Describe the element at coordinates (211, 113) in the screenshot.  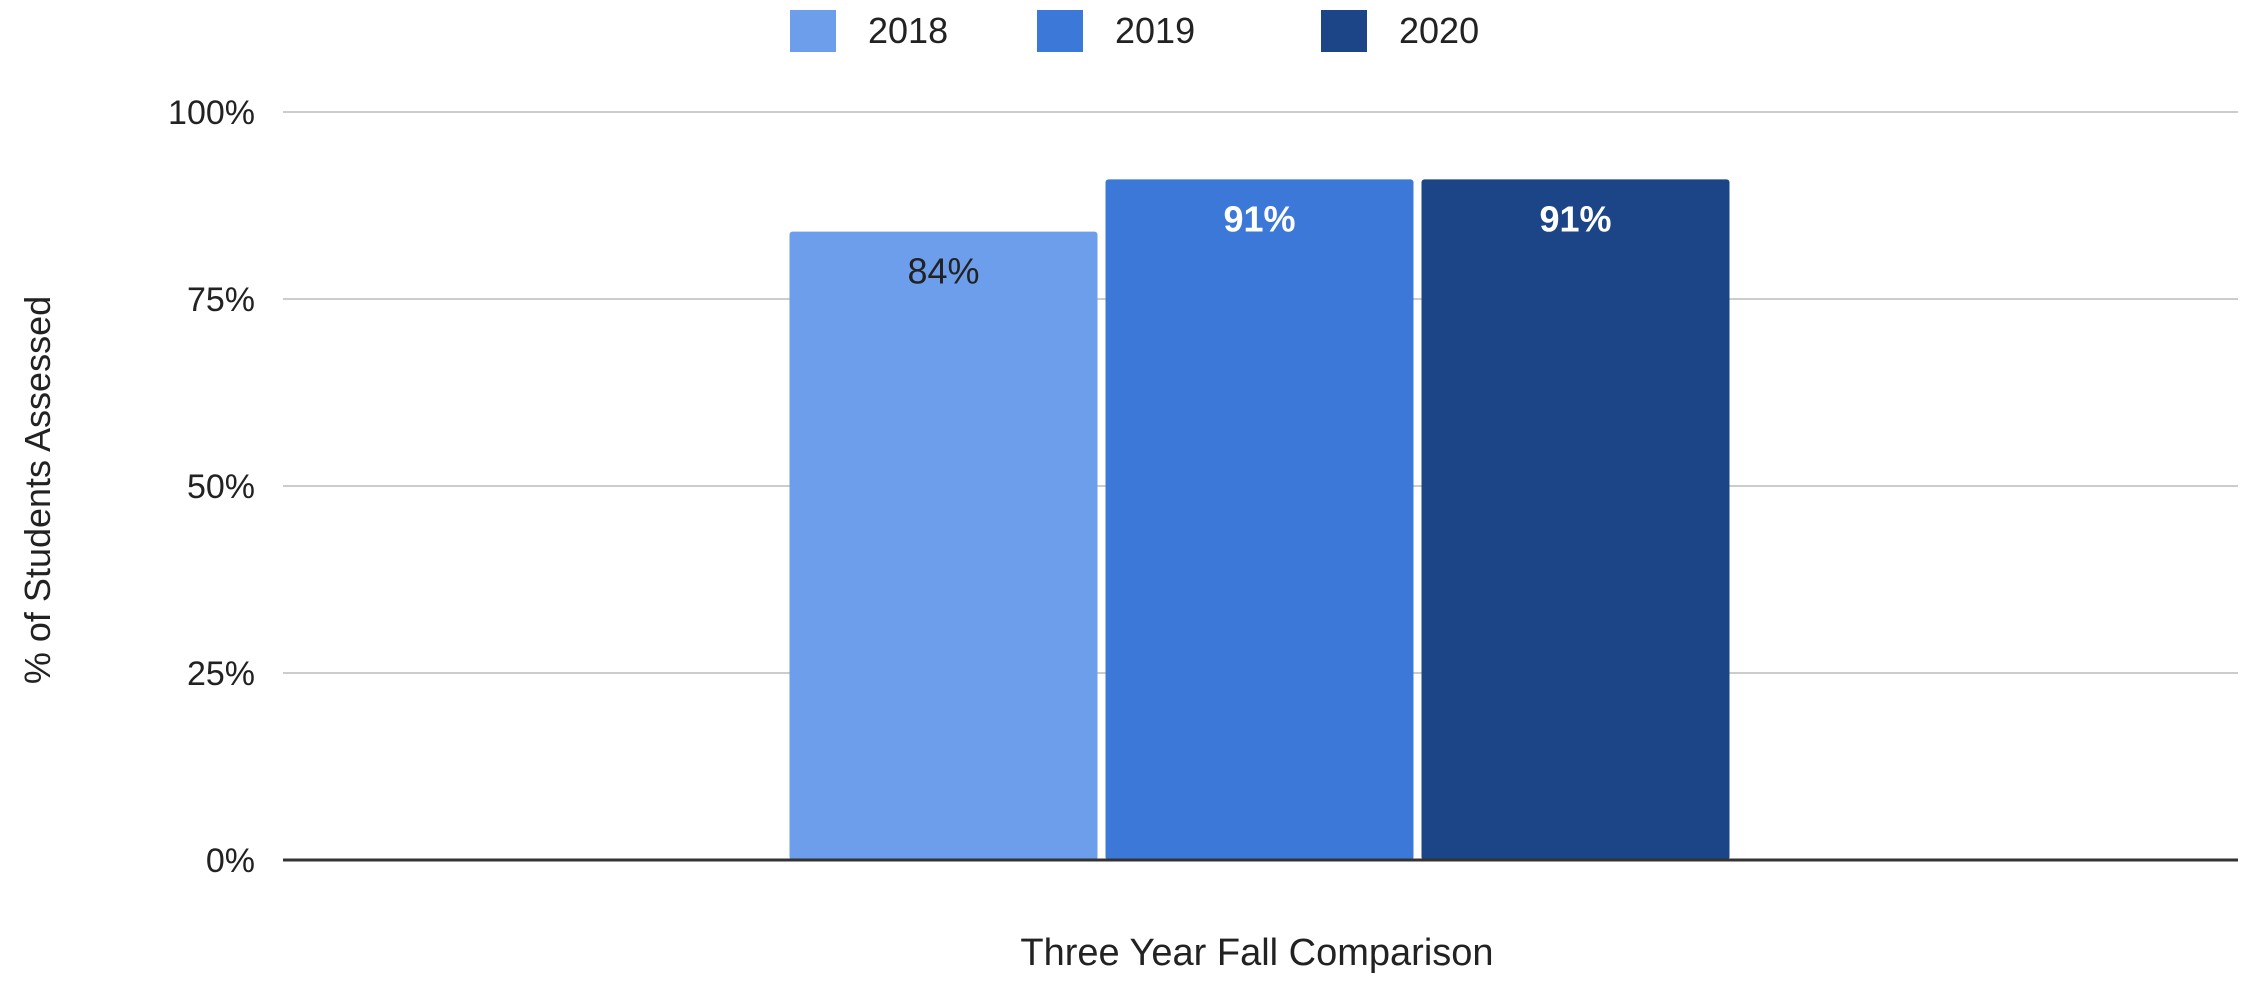
I see `y-tick-label: 100%` at that location.